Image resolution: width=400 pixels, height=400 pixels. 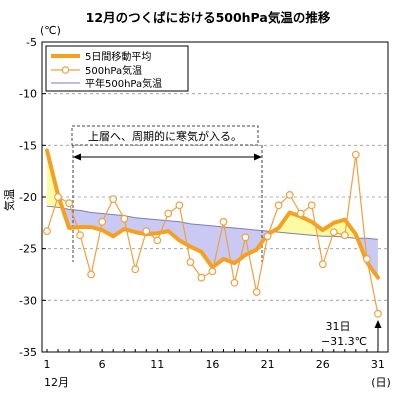 I want to click on x-tick-label: 21, so click(x=268, y=364).